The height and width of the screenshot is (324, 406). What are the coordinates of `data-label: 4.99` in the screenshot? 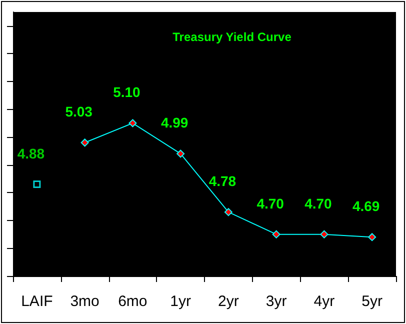 It's located at (174, 122).